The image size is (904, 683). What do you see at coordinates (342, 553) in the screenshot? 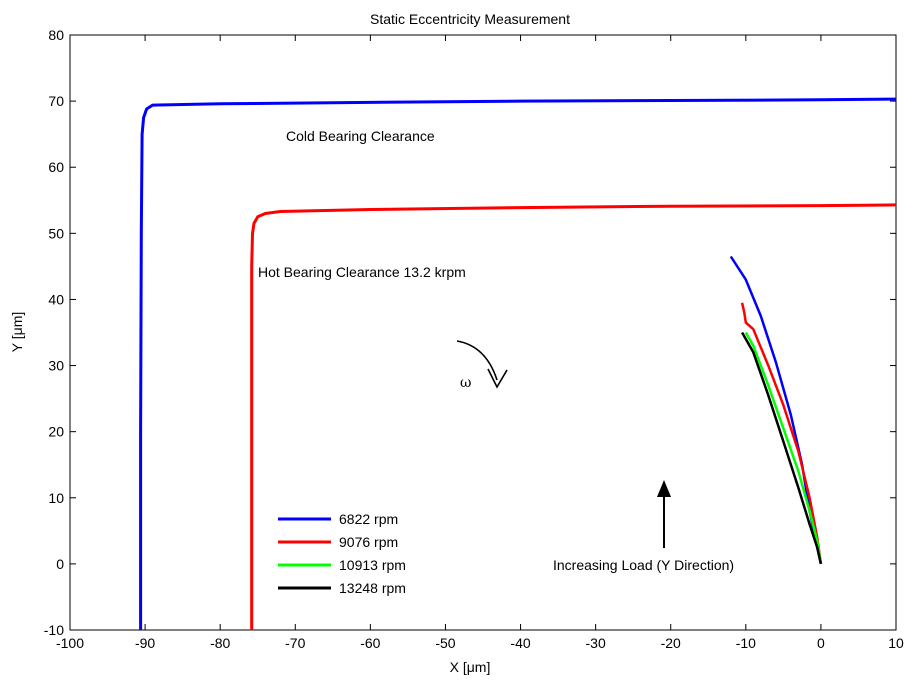
I see `legend: 6822 rpm 9076 rpm 10913 rpm 13248 rpm` at bounding box center [342, 553].